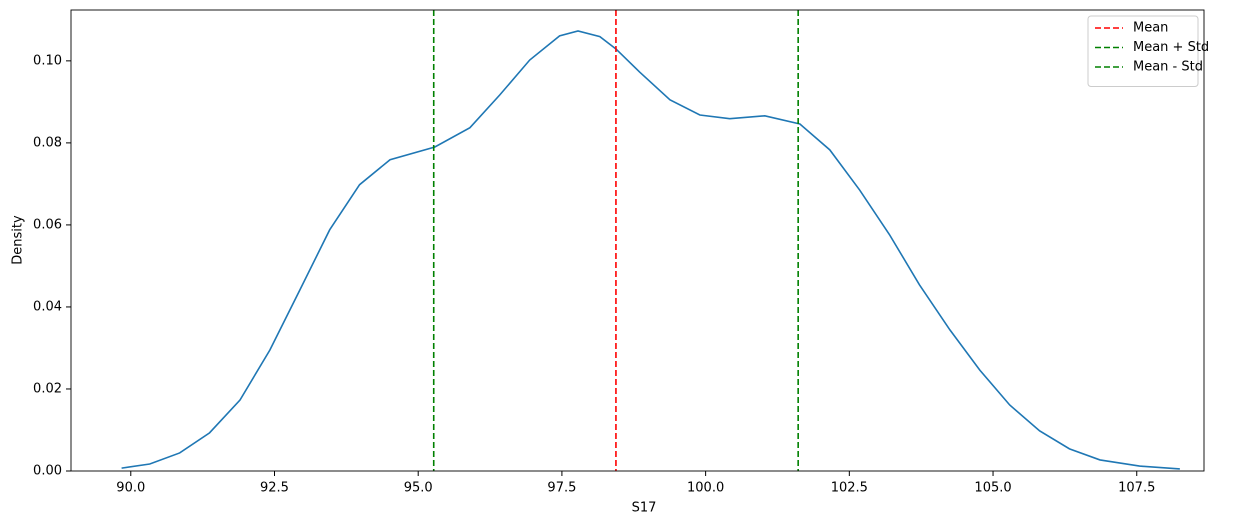 The width and height of the screenshot is (1242, 525). I want to click on y-axis-label: Density, so click(18, 240).